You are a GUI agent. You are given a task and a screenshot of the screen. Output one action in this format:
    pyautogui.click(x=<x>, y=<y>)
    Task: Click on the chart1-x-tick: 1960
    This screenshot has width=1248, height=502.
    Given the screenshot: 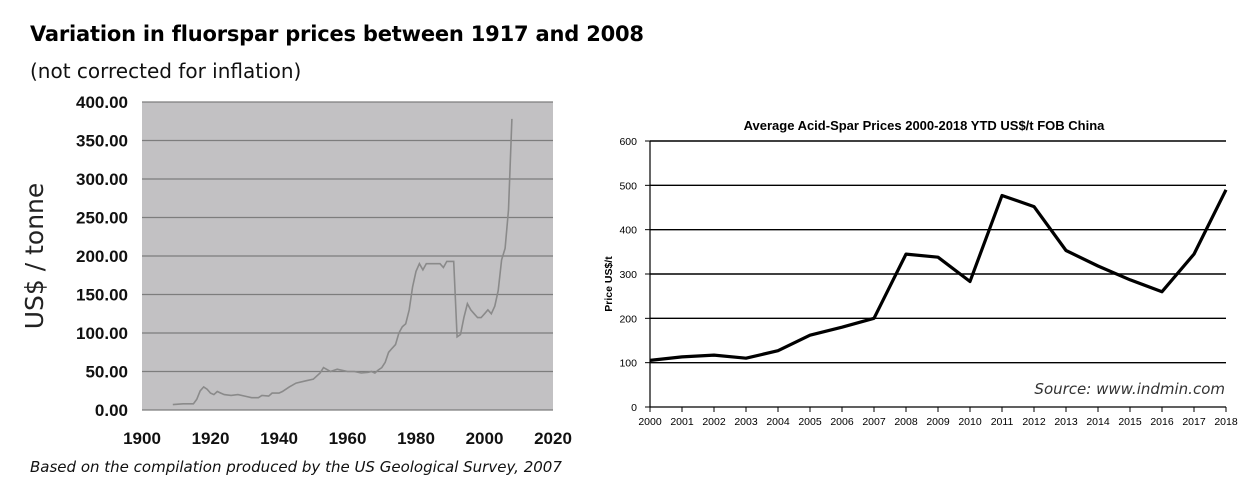 What is the action you would take?
    pyautogui.click(x=348, y=438)
    